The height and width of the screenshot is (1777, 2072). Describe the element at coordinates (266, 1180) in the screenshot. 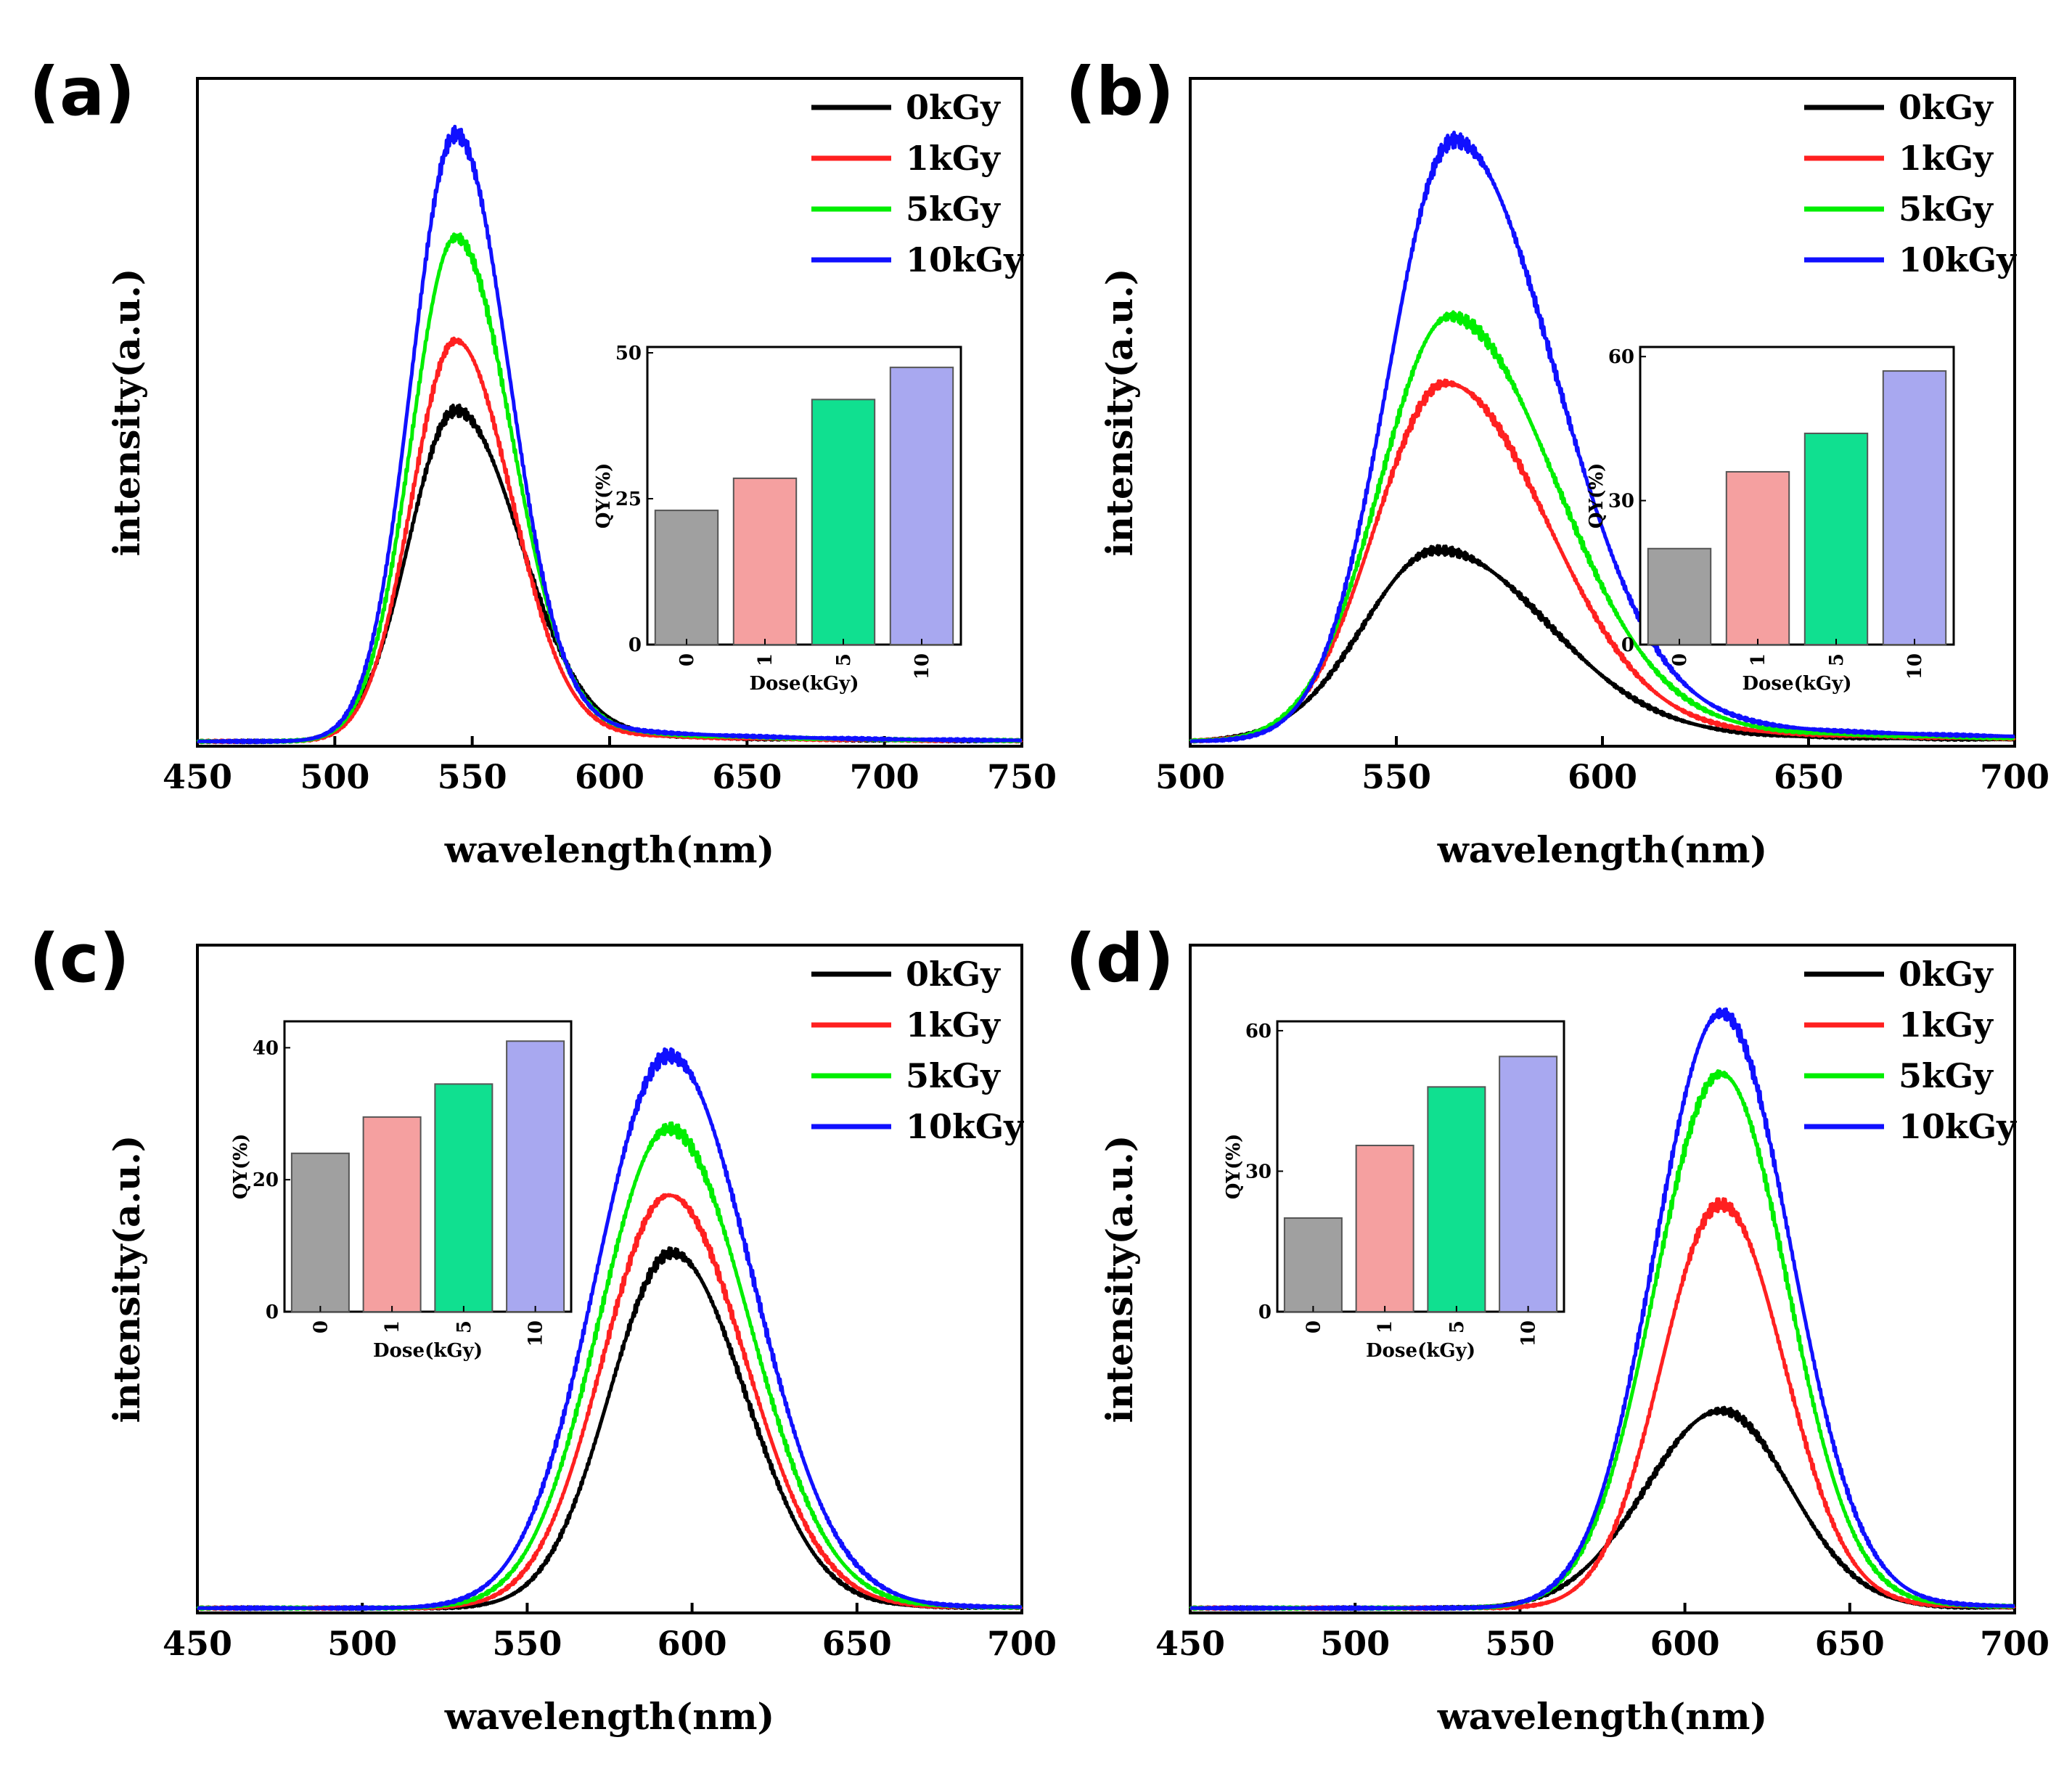

I see `inset-y-tick-label-c: 20` at that location.